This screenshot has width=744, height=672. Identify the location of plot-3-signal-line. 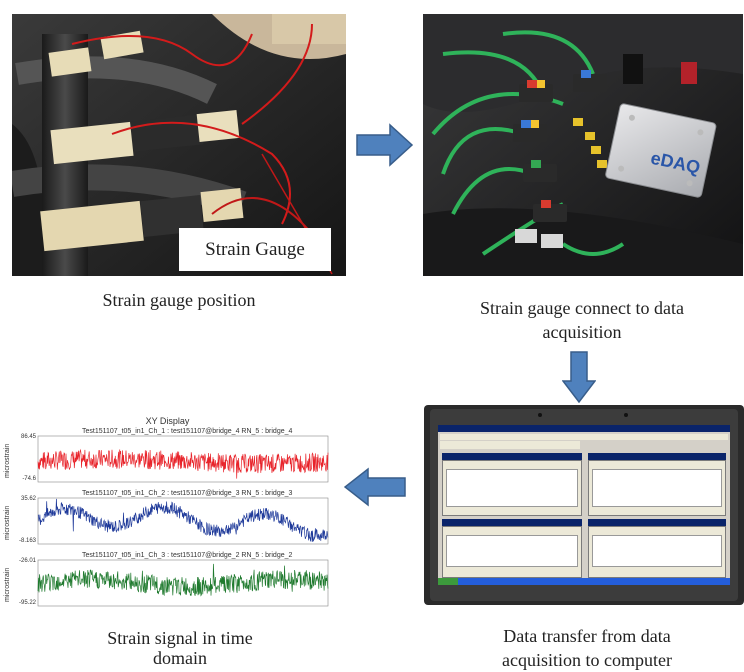
(183, 580).